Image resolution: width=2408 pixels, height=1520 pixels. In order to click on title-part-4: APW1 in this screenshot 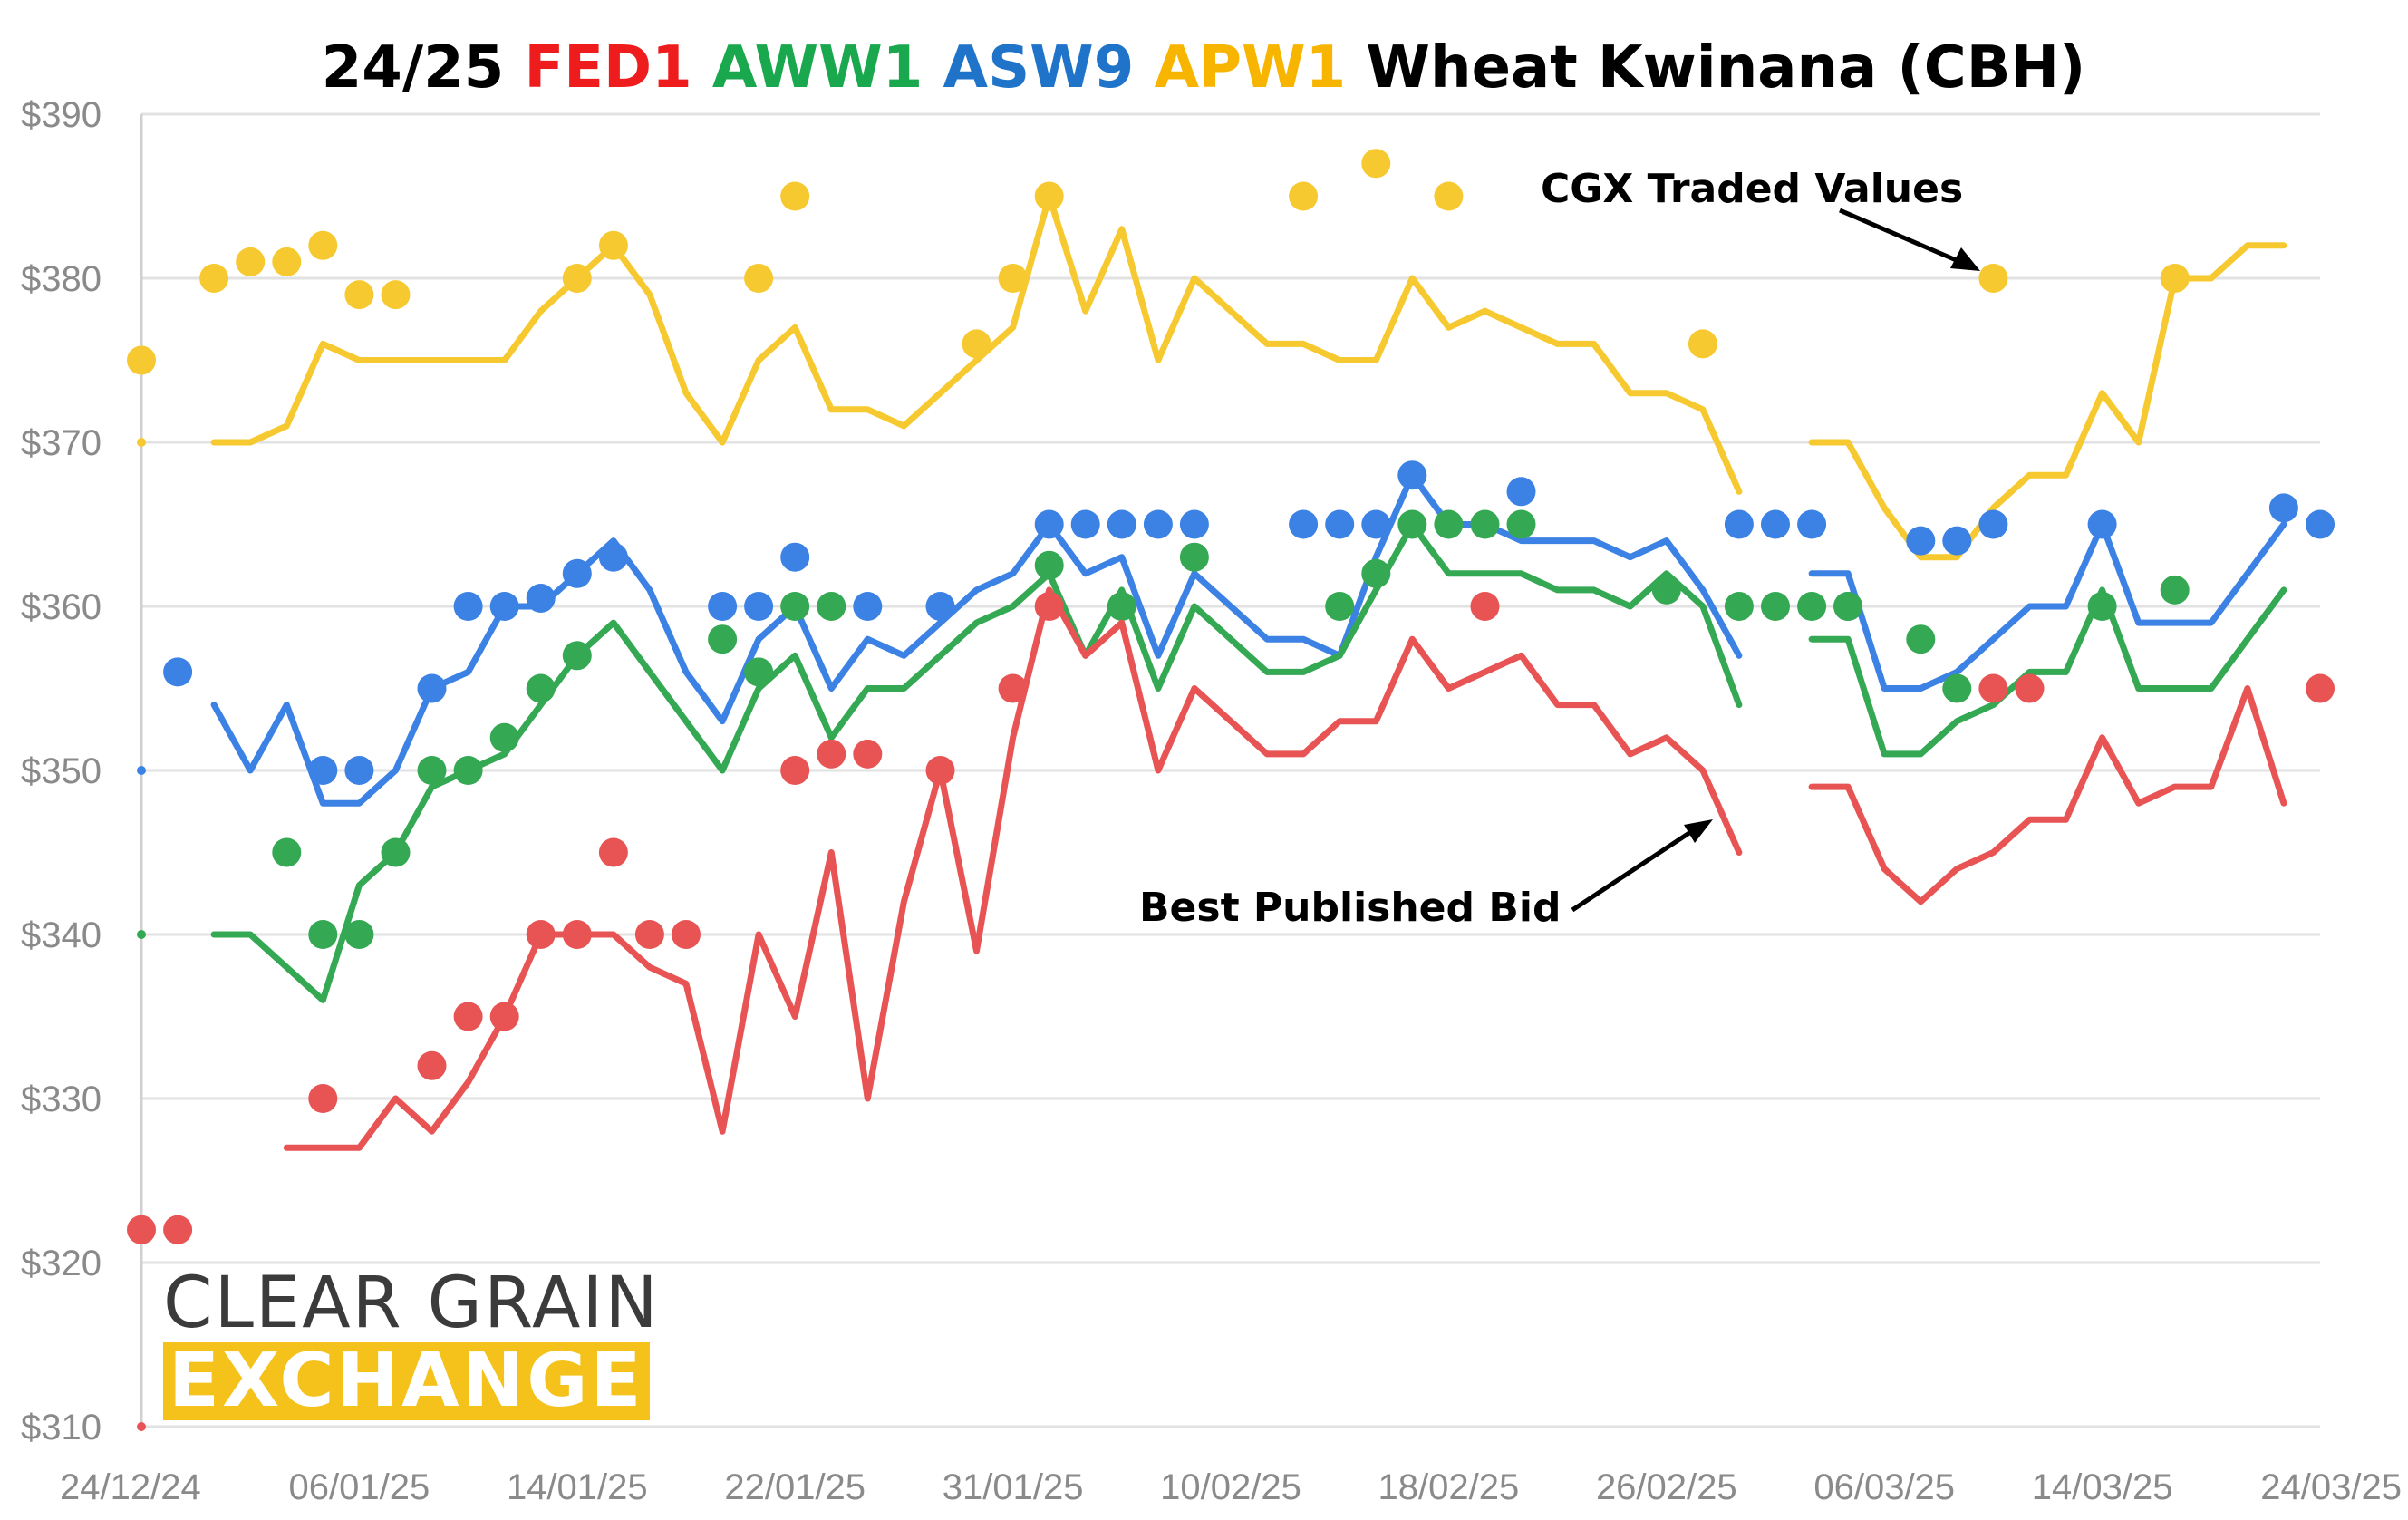, I will do `click(1261, 68)`.